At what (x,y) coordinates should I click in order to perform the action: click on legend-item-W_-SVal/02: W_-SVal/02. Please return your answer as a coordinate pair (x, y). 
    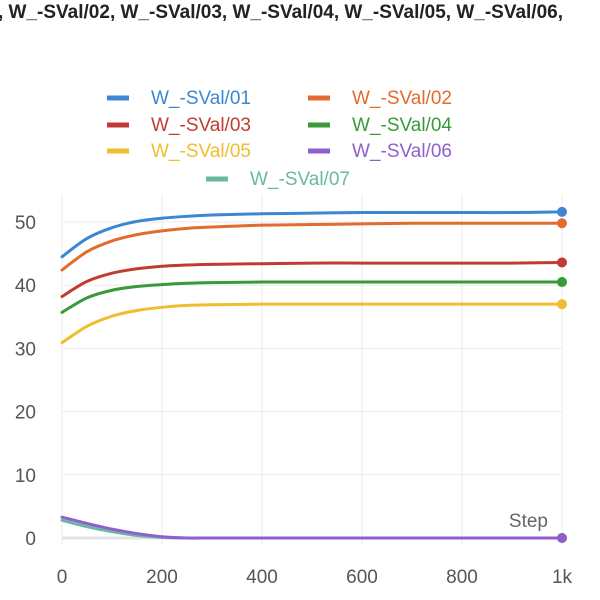
    Looking at the image, I should click on (380, 98).